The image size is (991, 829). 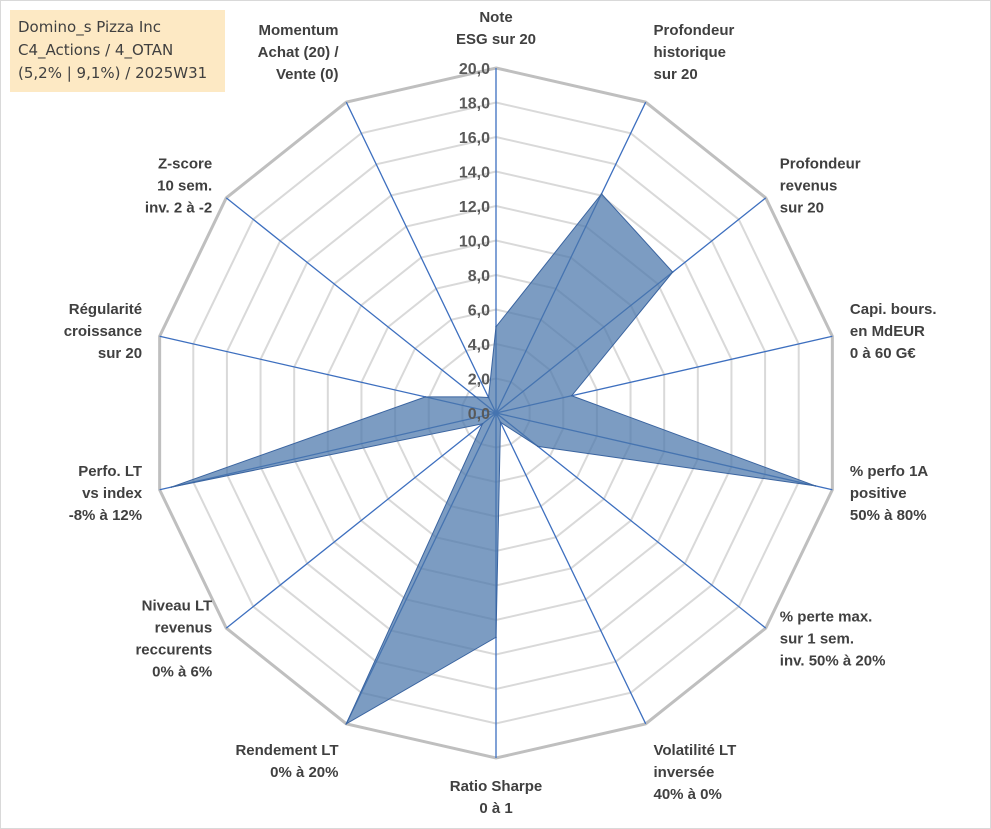 I want to click on radial-tick-label: 18,0, so click(x=474, y=104).